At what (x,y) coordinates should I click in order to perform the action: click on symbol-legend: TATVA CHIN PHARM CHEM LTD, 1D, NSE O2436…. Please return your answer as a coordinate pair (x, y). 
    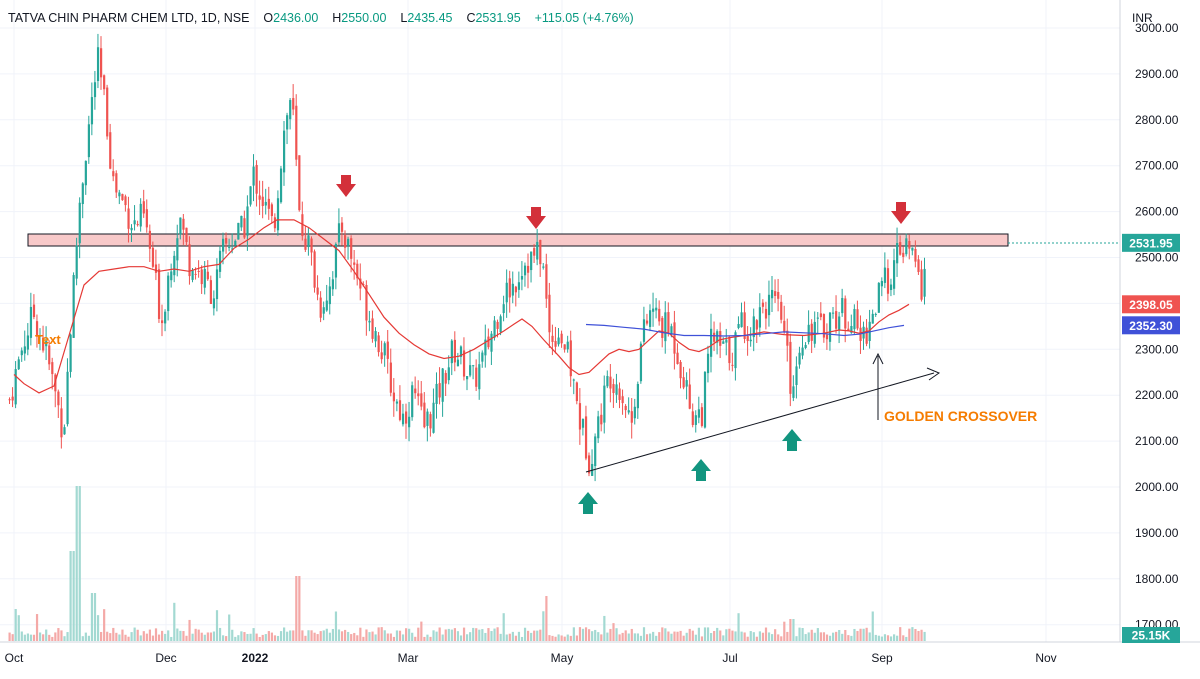
    Looking at the image, I should click on (321, 18).